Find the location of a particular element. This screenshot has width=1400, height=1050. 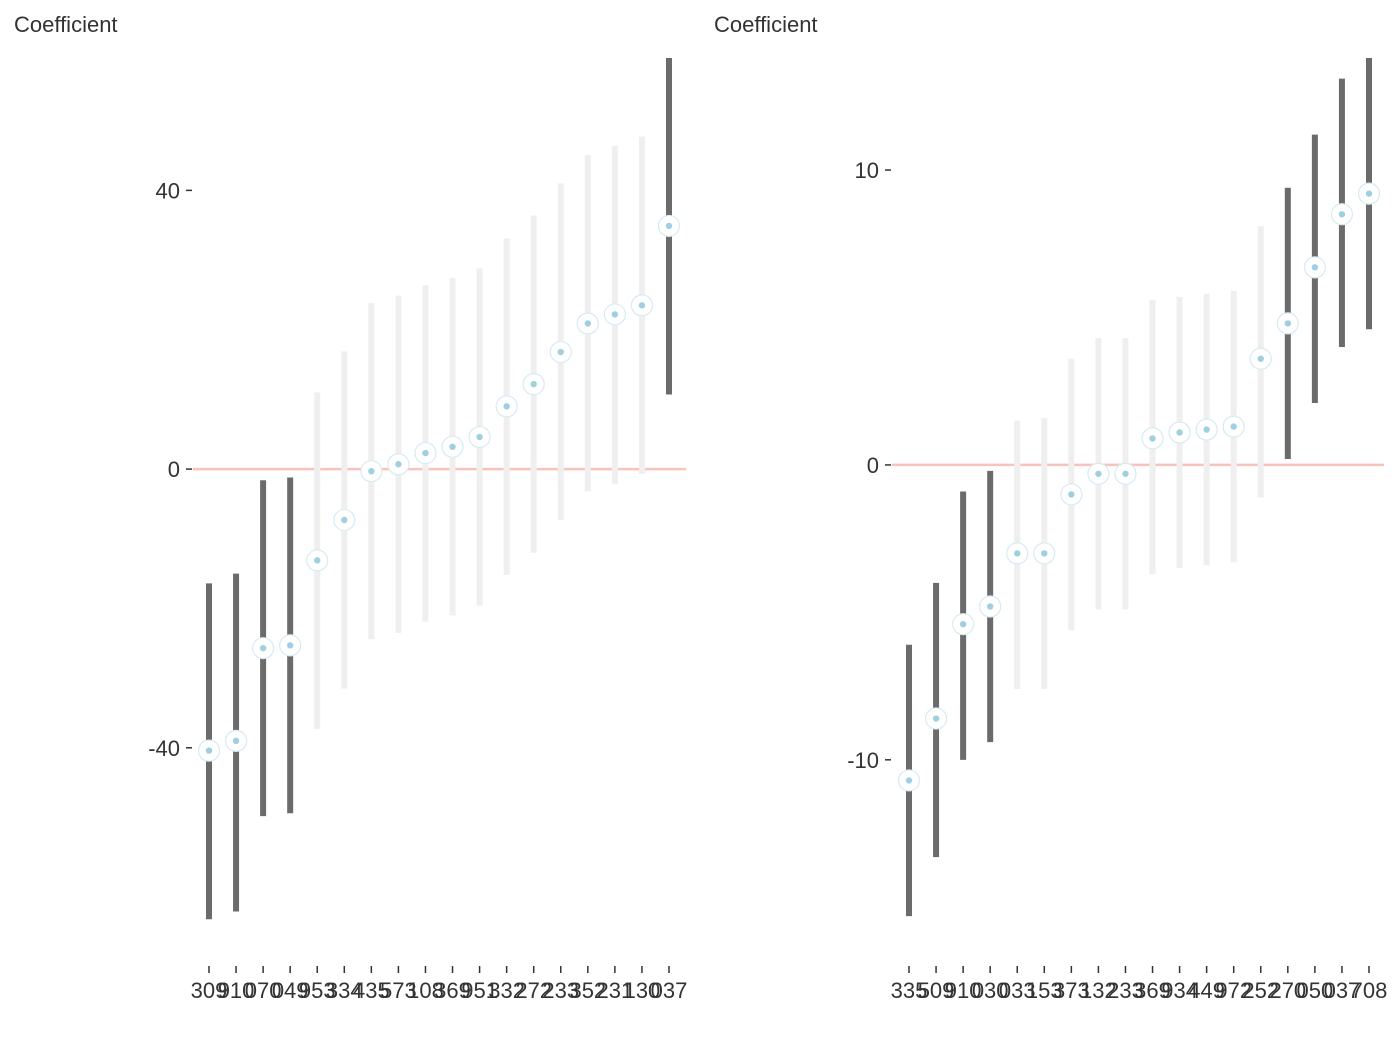

x-tick-label: 252 is located at coordinates (1260, 990).